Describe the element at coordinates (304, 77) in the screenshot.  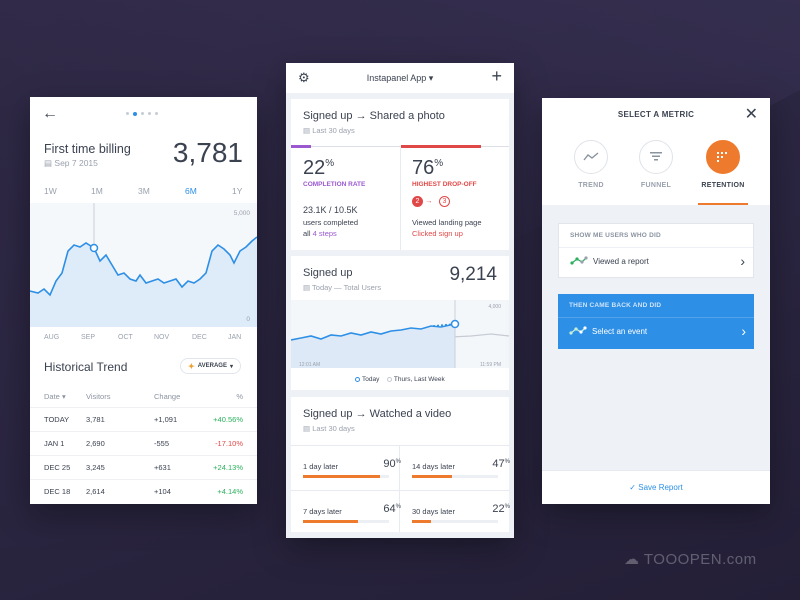
I see `gear-icon: ⚙` at that location.